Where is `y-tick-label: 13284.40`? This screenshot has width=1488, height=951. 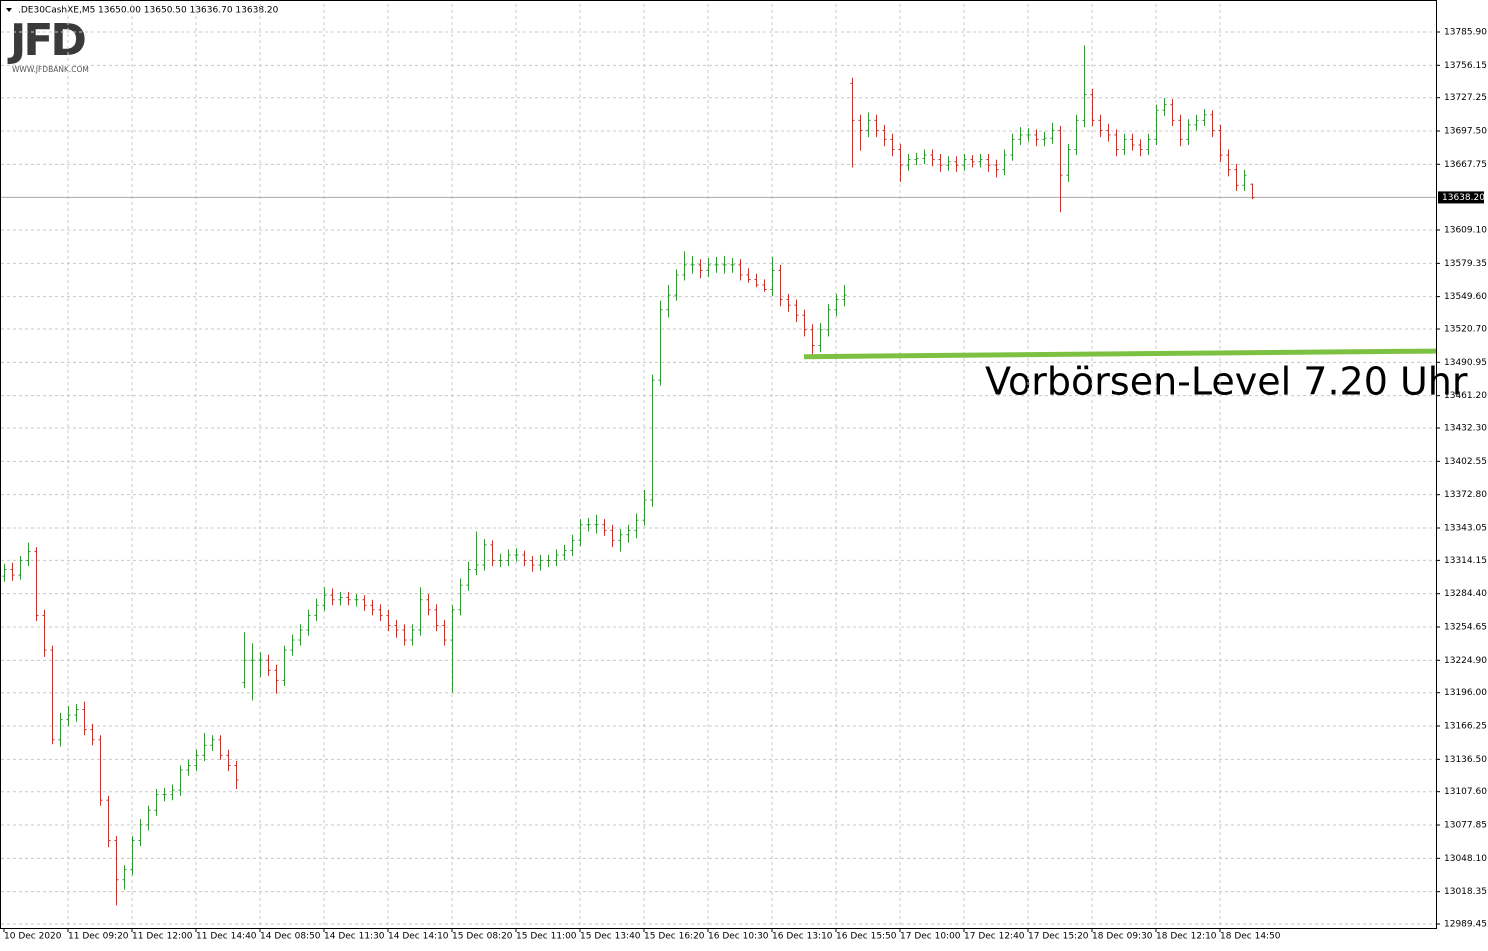
y-tick-label: 13284.40 is located at coordinates (1465, 594).